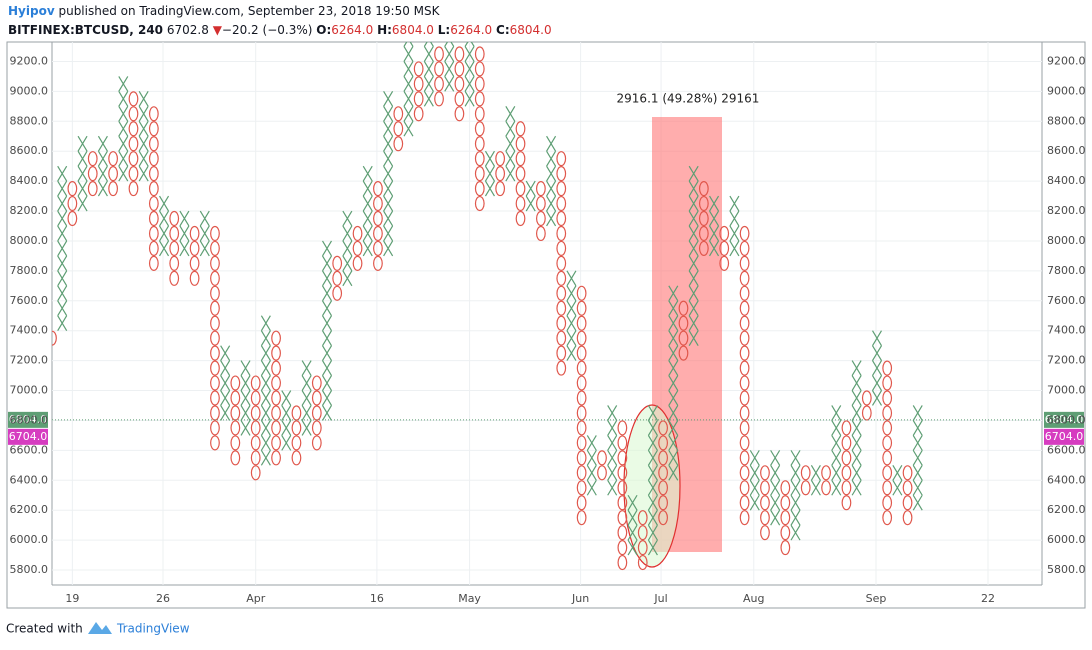  Describe the element at coordinates (153, 629) in the screenshot. I see `footer-brand: TradingView` at that location.